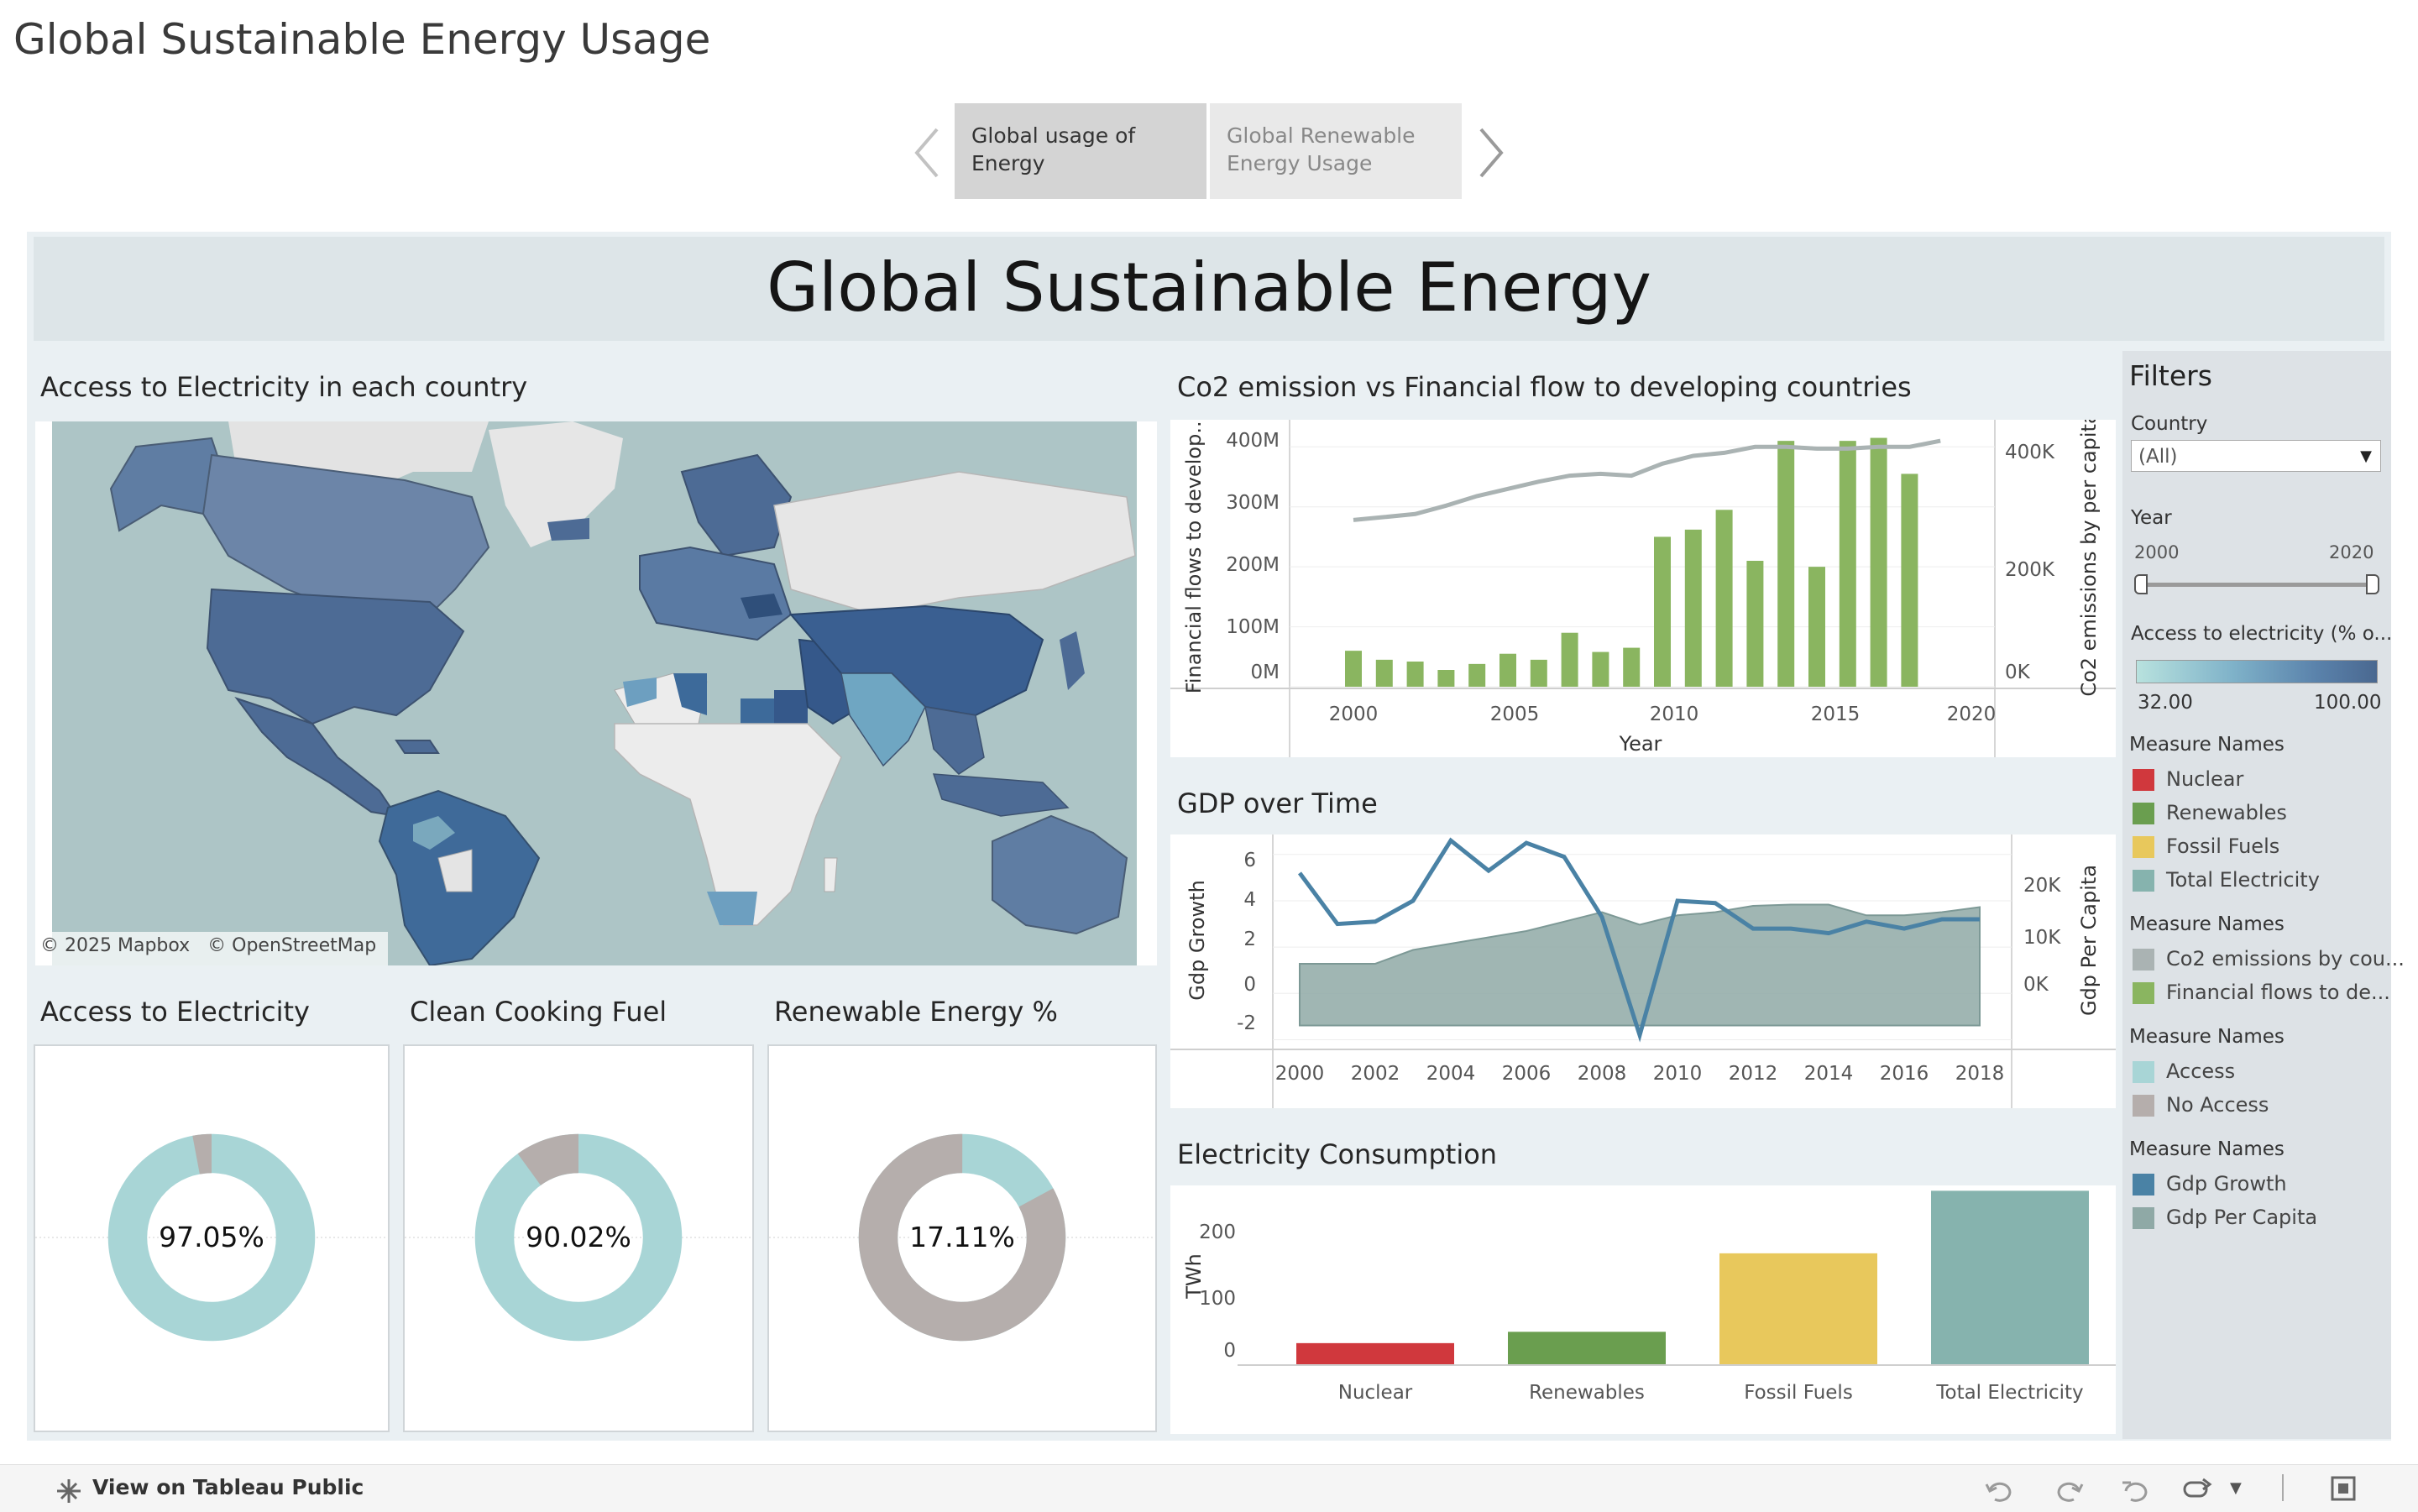 Image resolution: width=2418 pixels, height=1512 pixels. I want to click on japan-shape, so click(1072, 660).